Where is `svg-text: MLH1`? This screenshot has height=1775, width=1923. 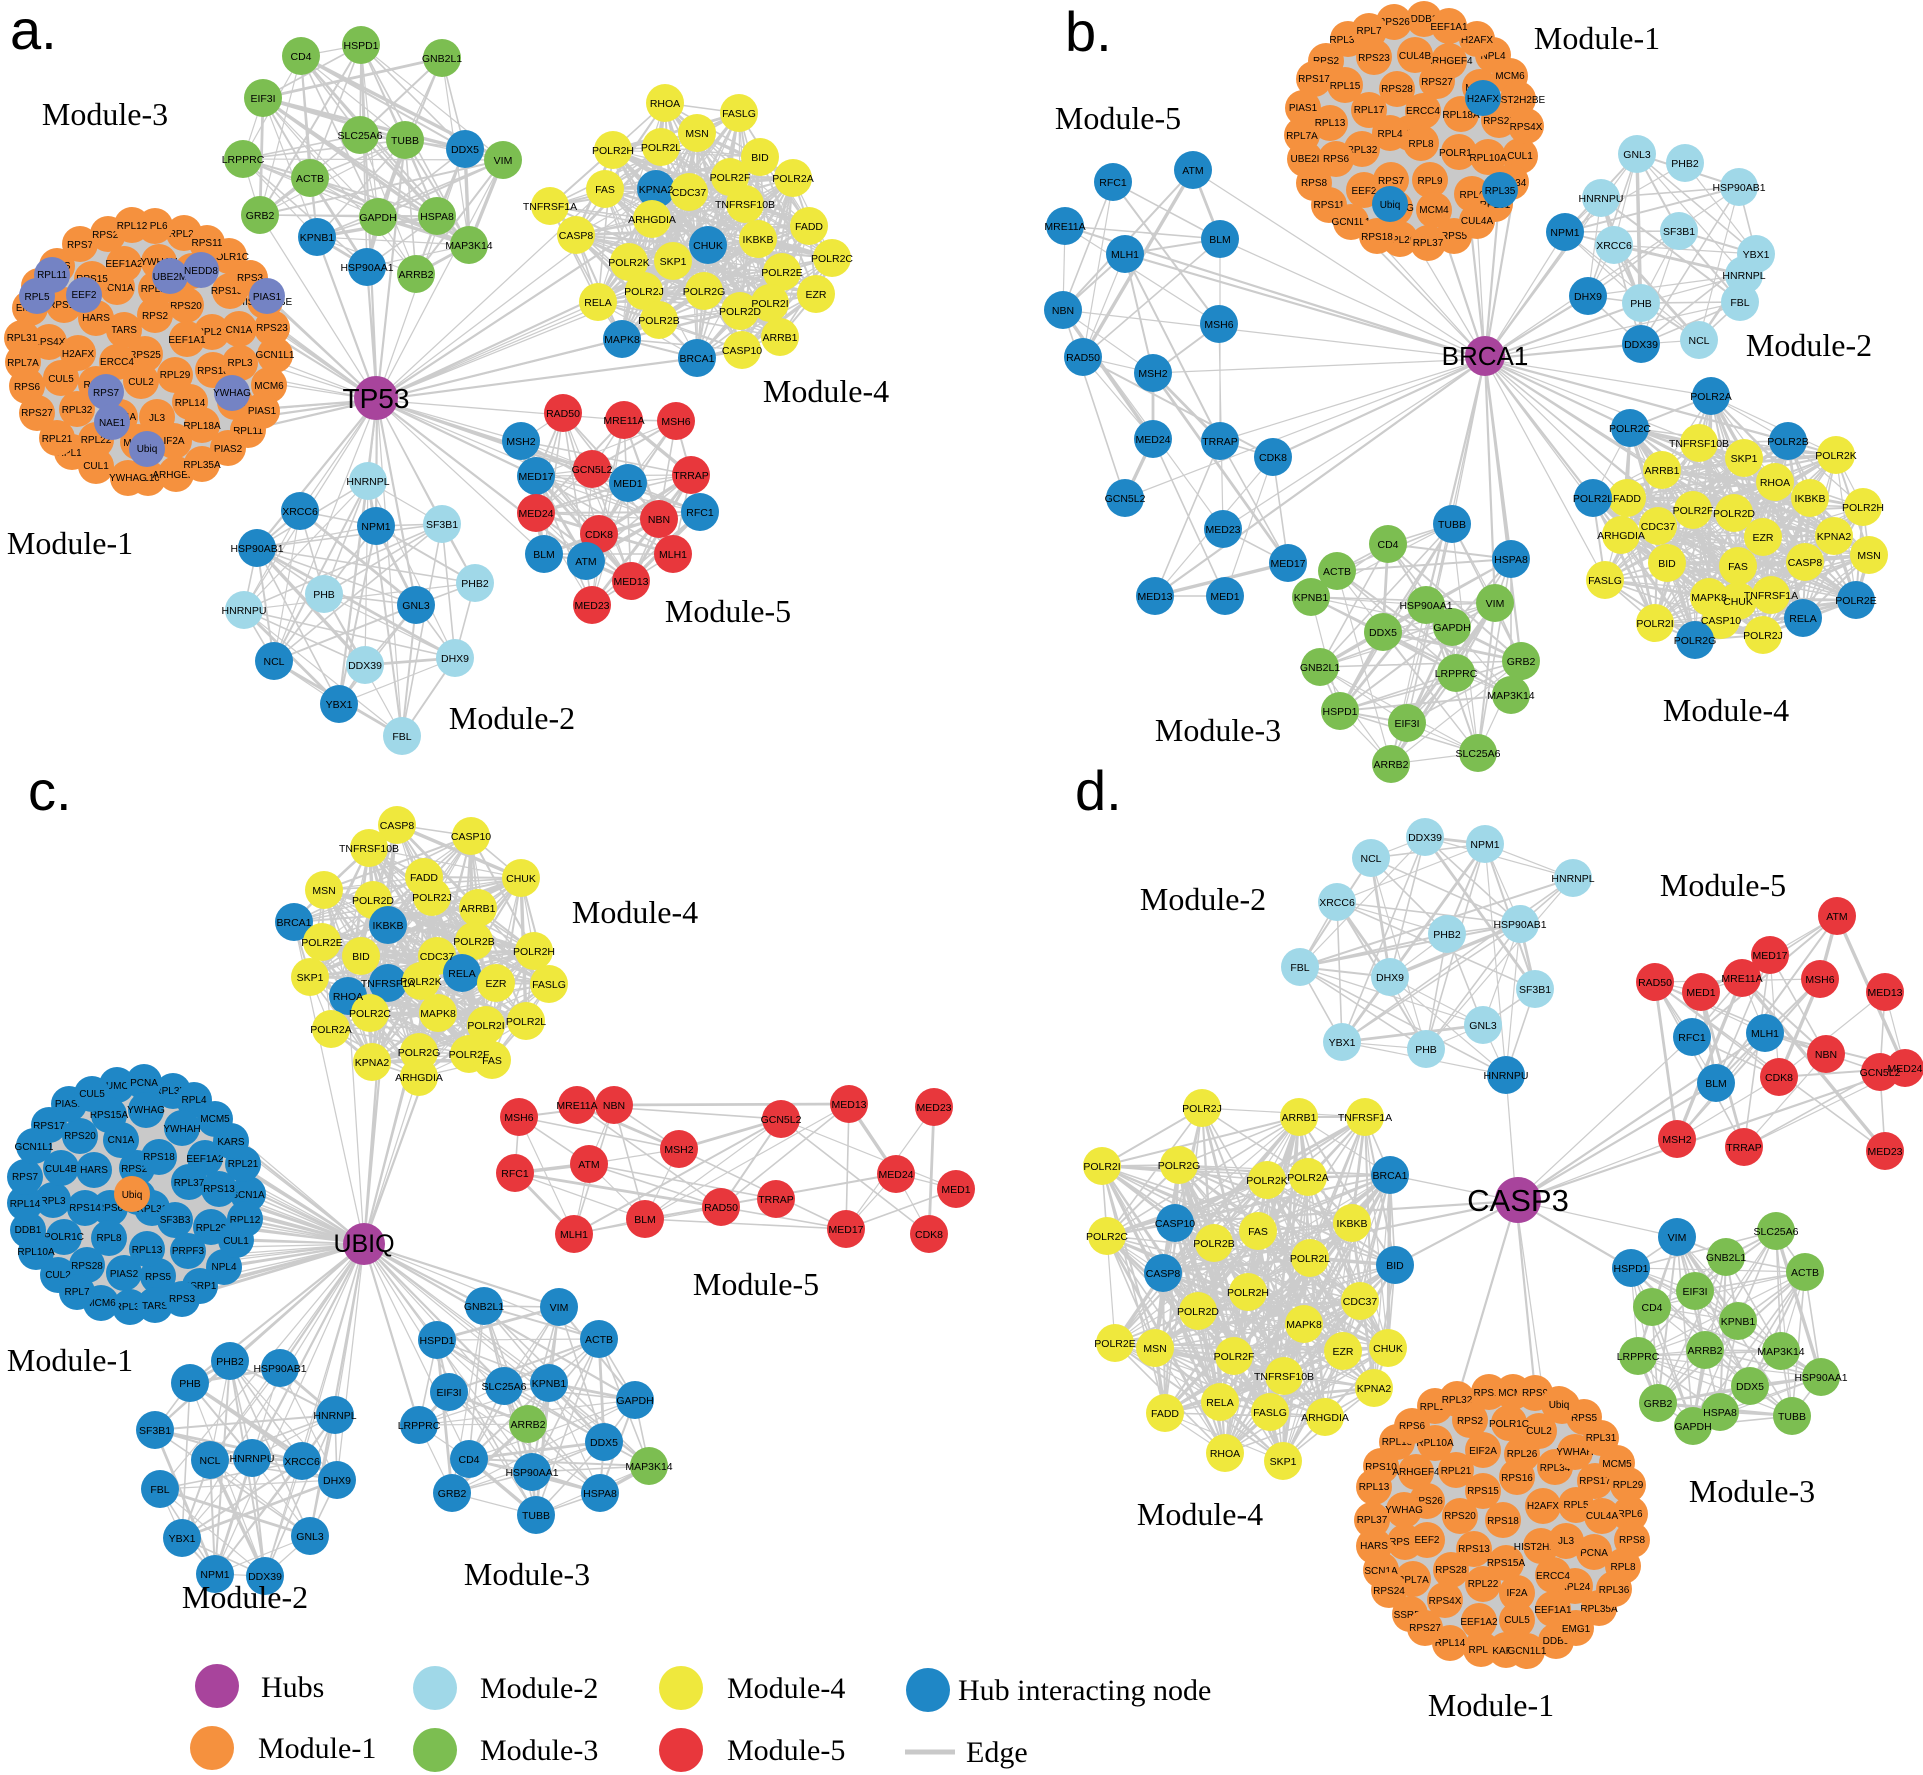 svg-text: MLH1 is located at coordinates (1765, 1034).